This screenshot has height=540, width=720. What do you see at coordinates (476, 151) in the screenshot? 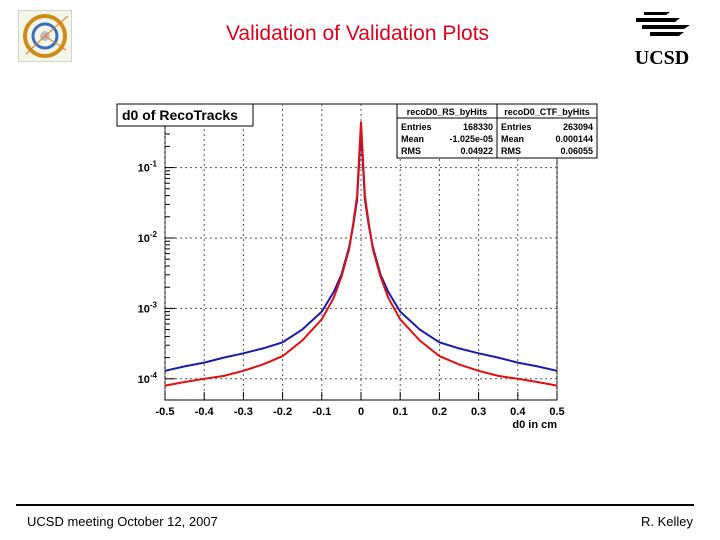
I see `stats-value: 0.04922` at bounding box center [476, 151].